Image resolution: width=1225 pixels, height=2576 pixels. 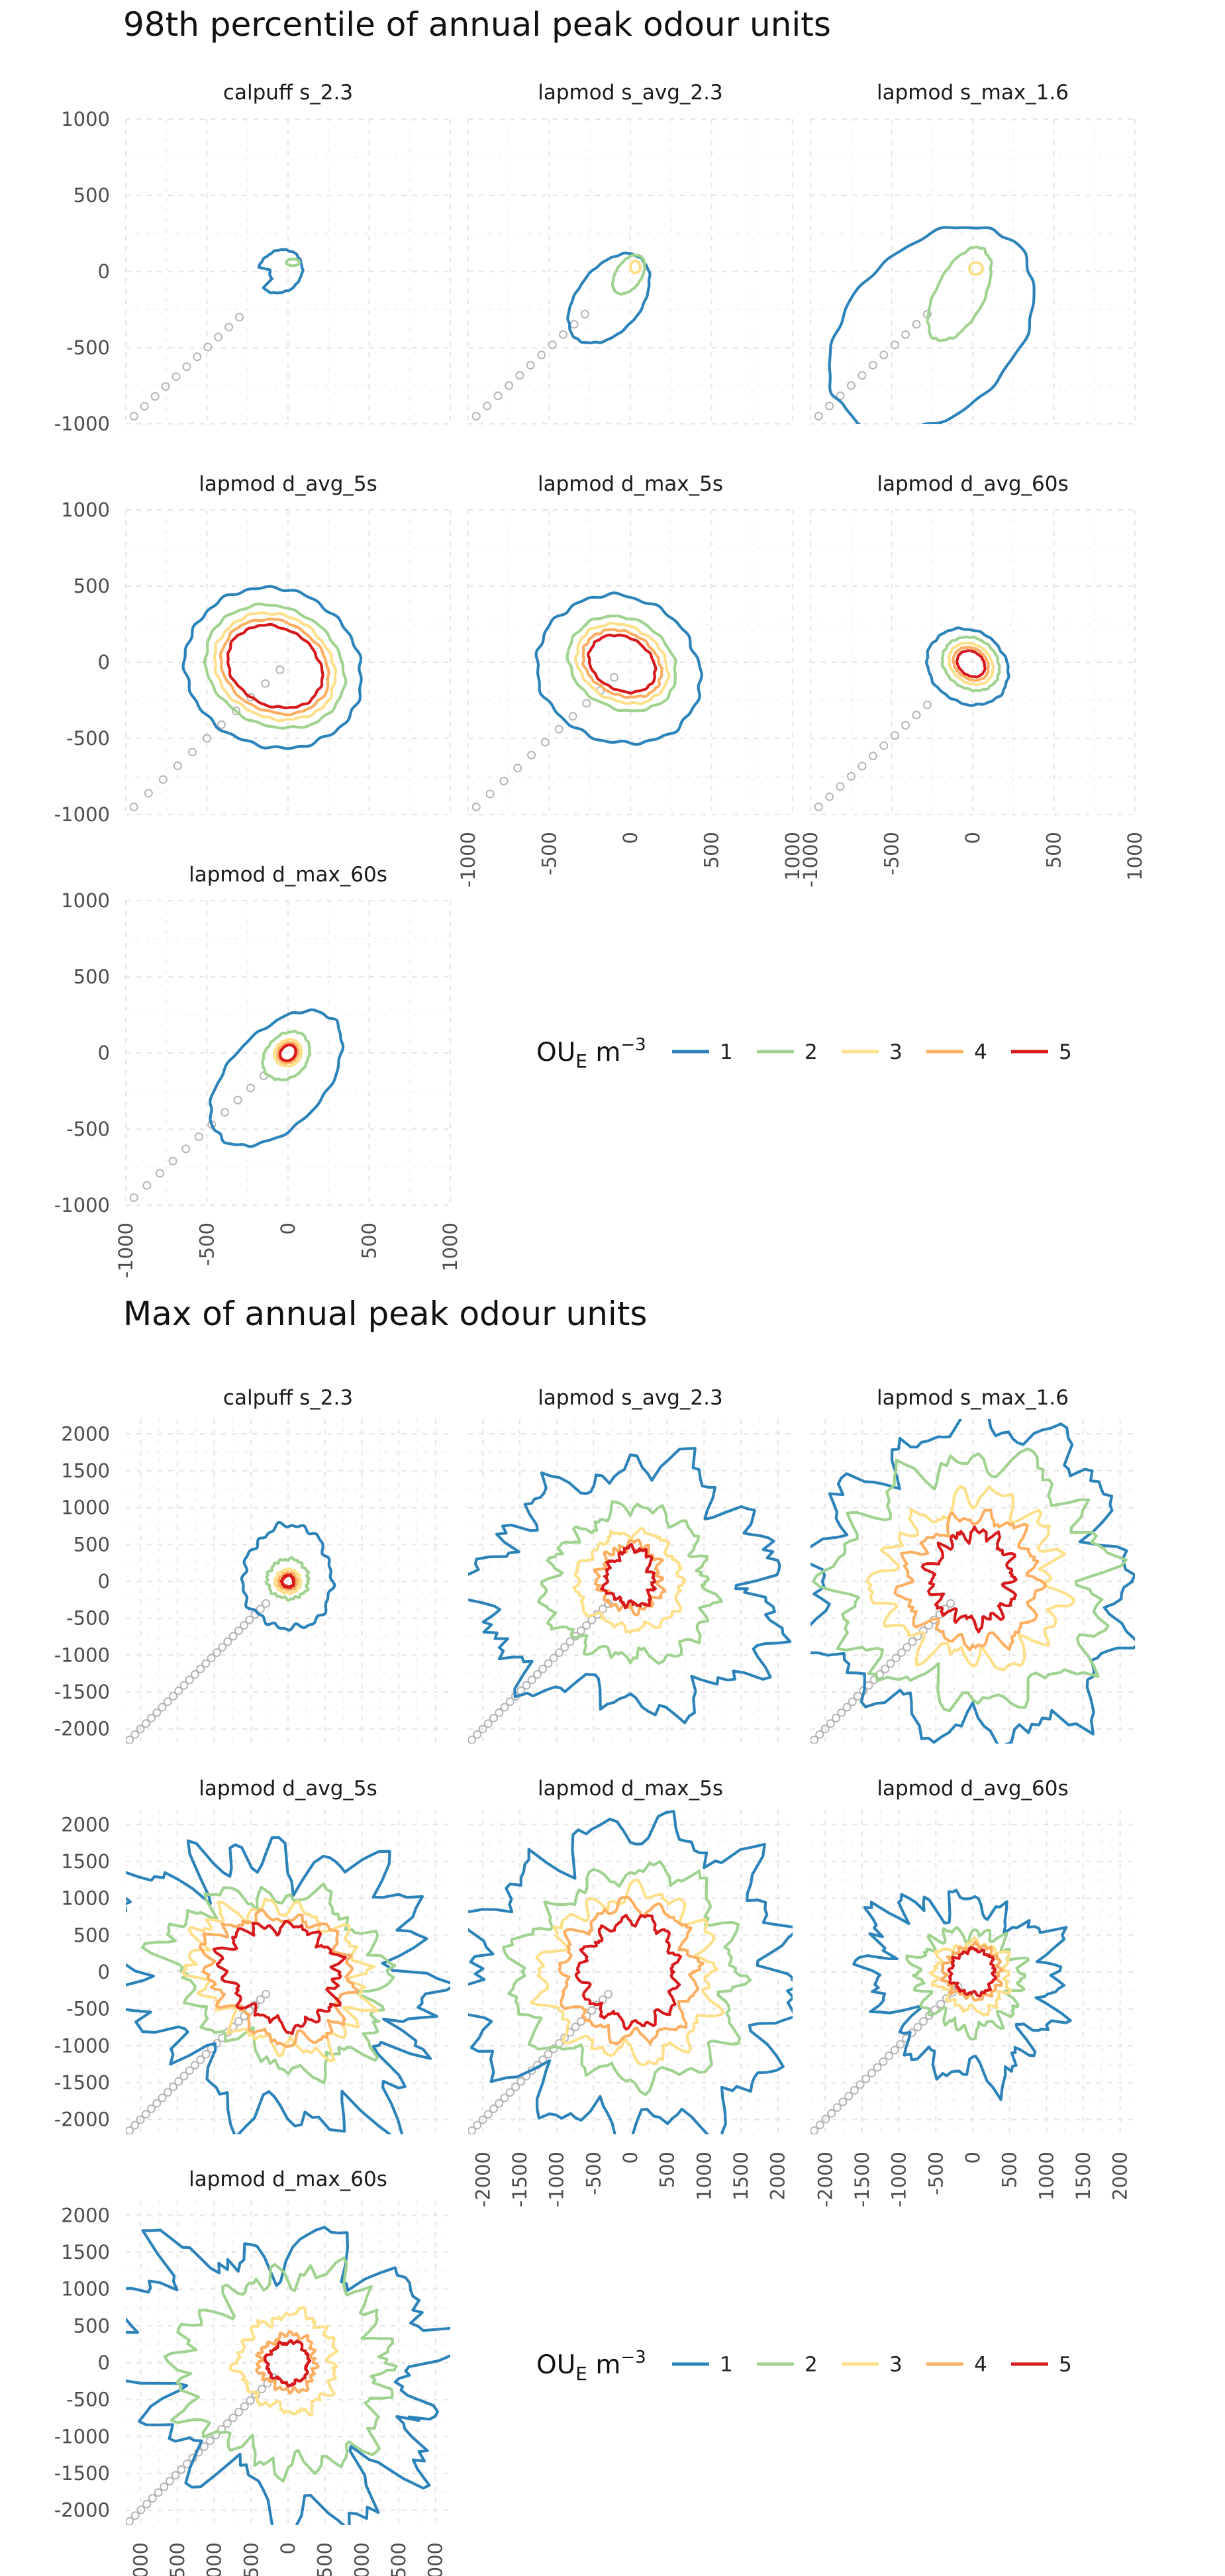 I want to click on y-tick-label: 2000, so click(x=85, y=1824).